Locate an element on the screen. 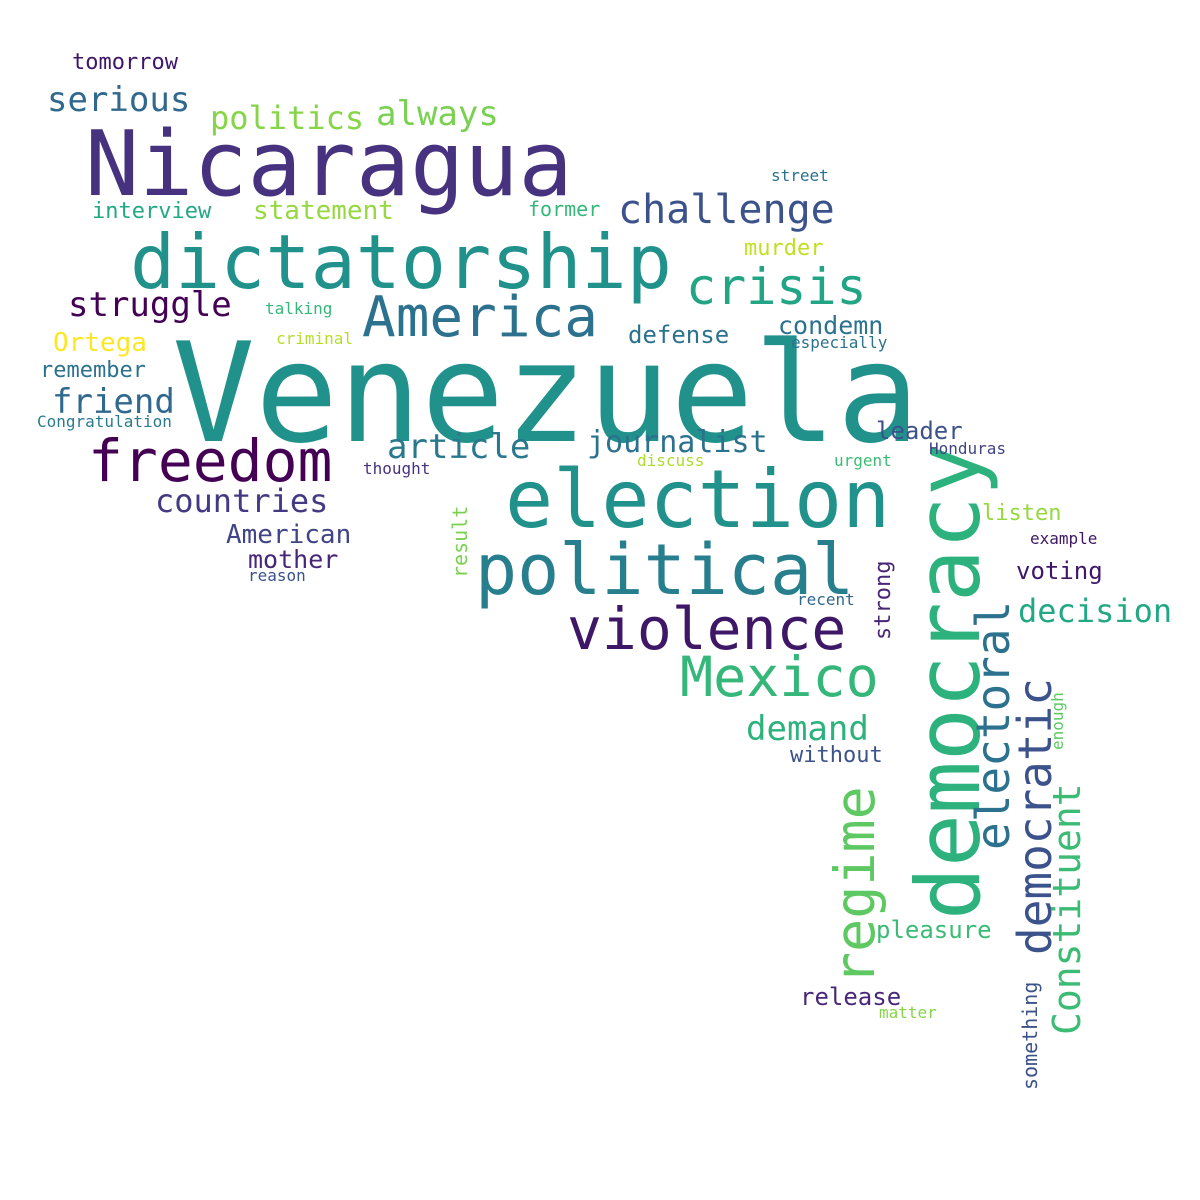  word-listen: listen is located at coordinates (1022, 513).